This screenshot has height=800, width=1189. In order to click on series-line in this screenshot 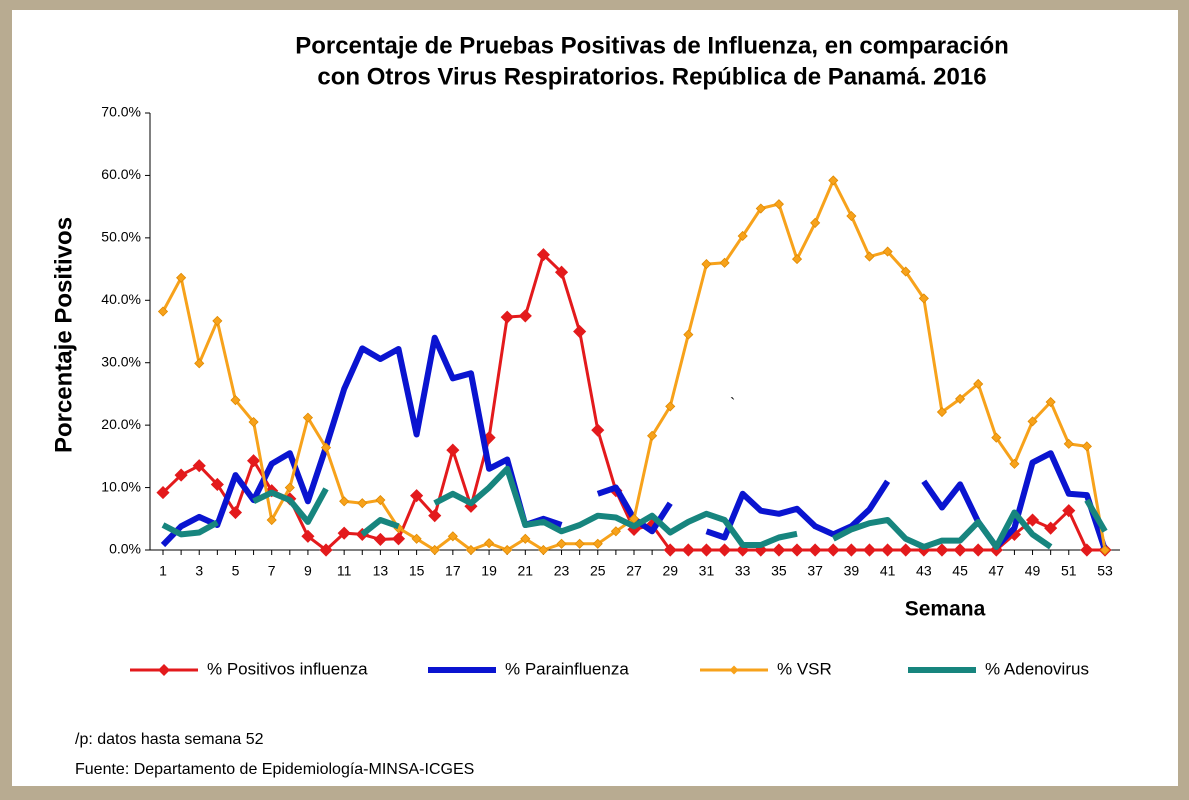, I will do `click(634, 507)`.